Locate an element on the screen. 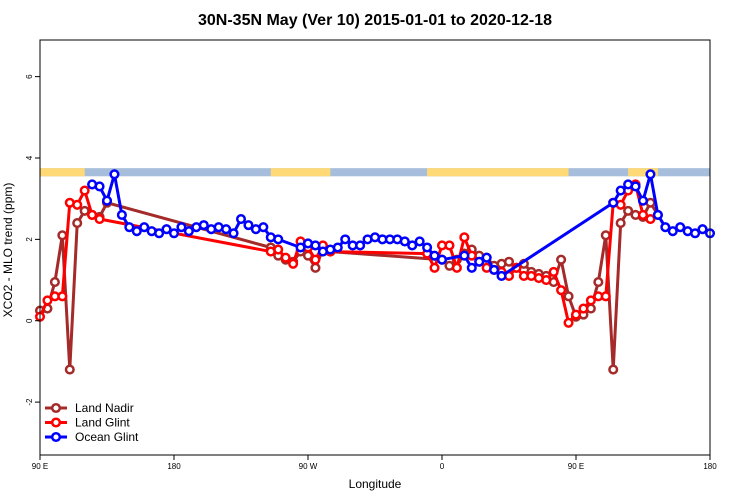  x-tick-label: 180 is located at coordinates (710, 466).